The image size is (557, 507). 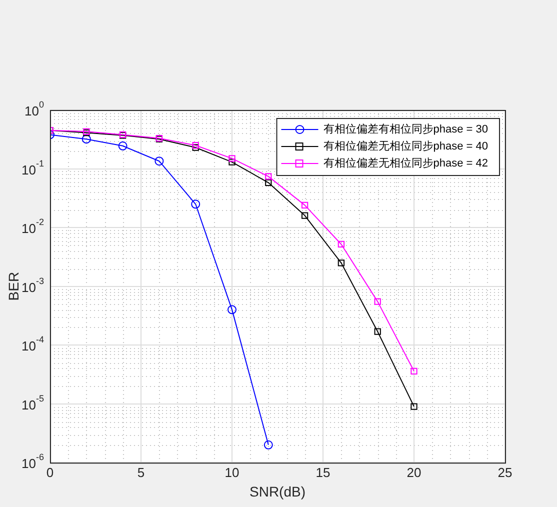 What do you see at coordinates (414, 472) in the screenshot?
I see `x-tick-label: 20` at bounding box center [414, 472].